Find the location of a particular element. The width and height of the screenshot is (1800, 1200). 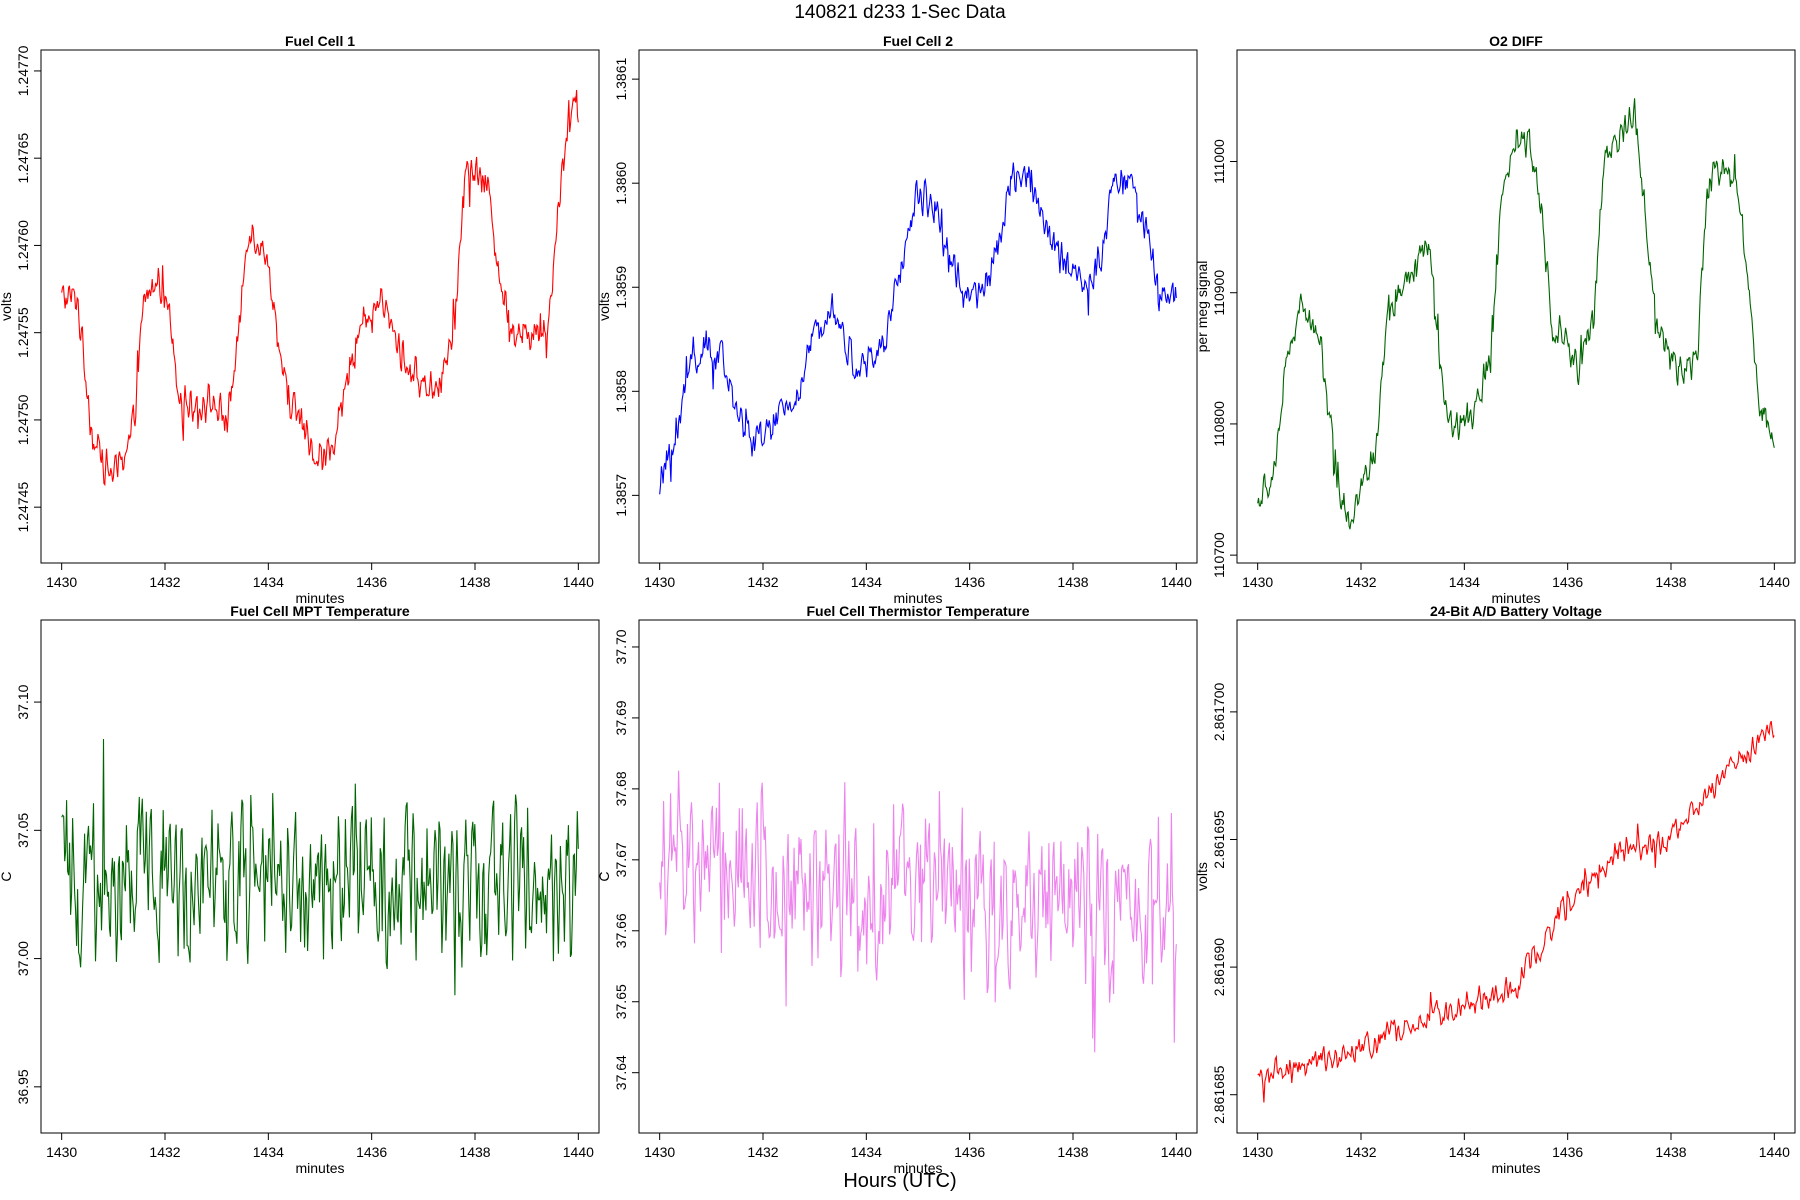

y-tick-label: 111000 is located at coordinates (1219, 161).